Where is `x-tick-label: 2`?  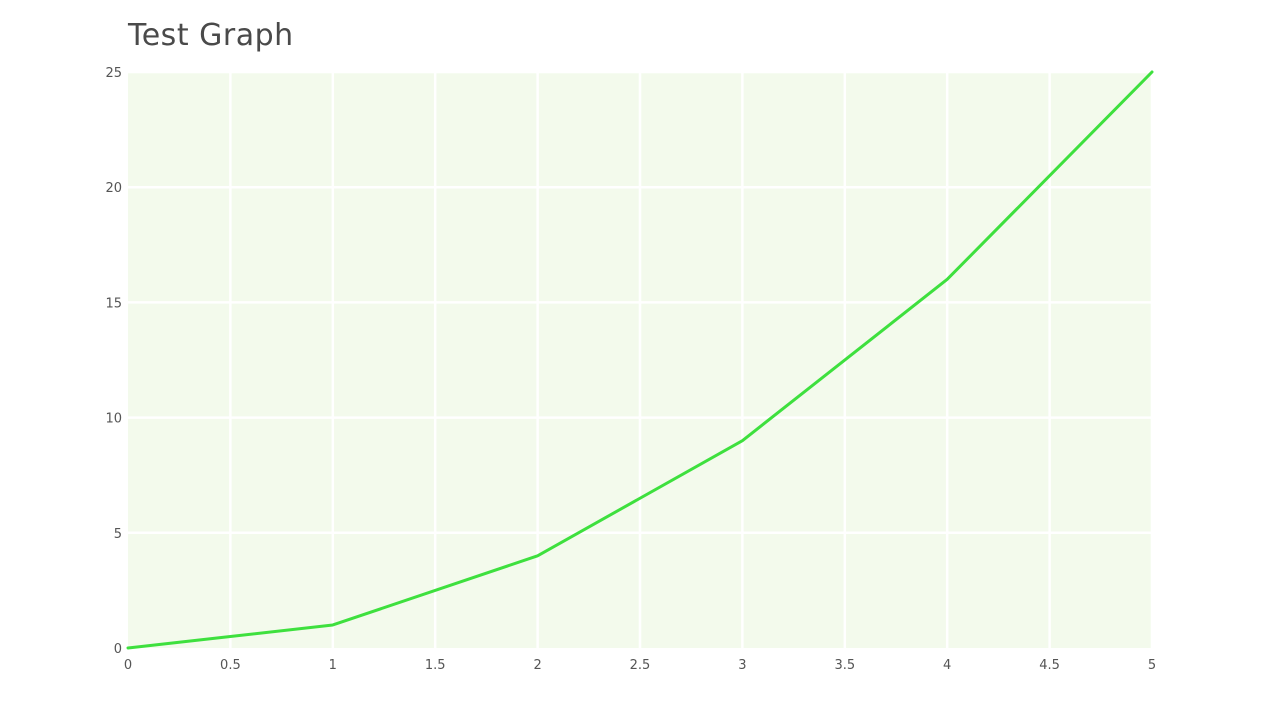
x-tick-label: 2 is located at coordinates (537, 665).